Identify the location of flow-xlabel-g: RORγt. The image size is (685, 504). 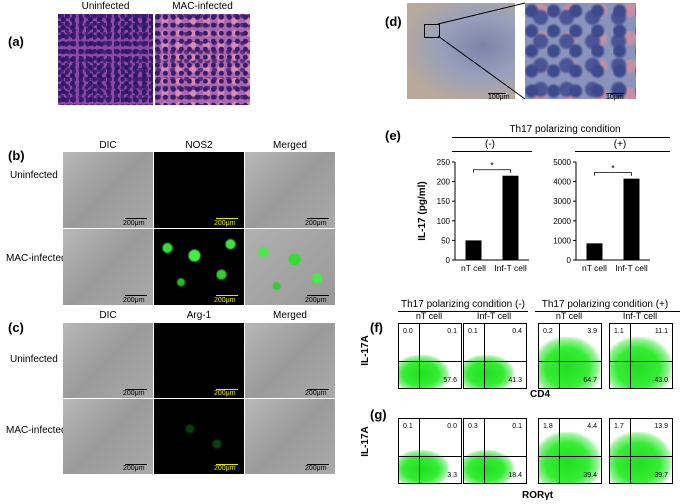
(538, 495).